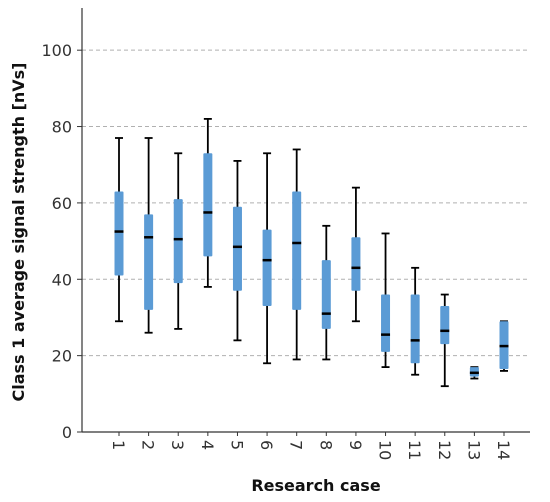  Describe the element at coordinates (118, 445) in the screenshot. I see `x-tick-label: 1` at that location.